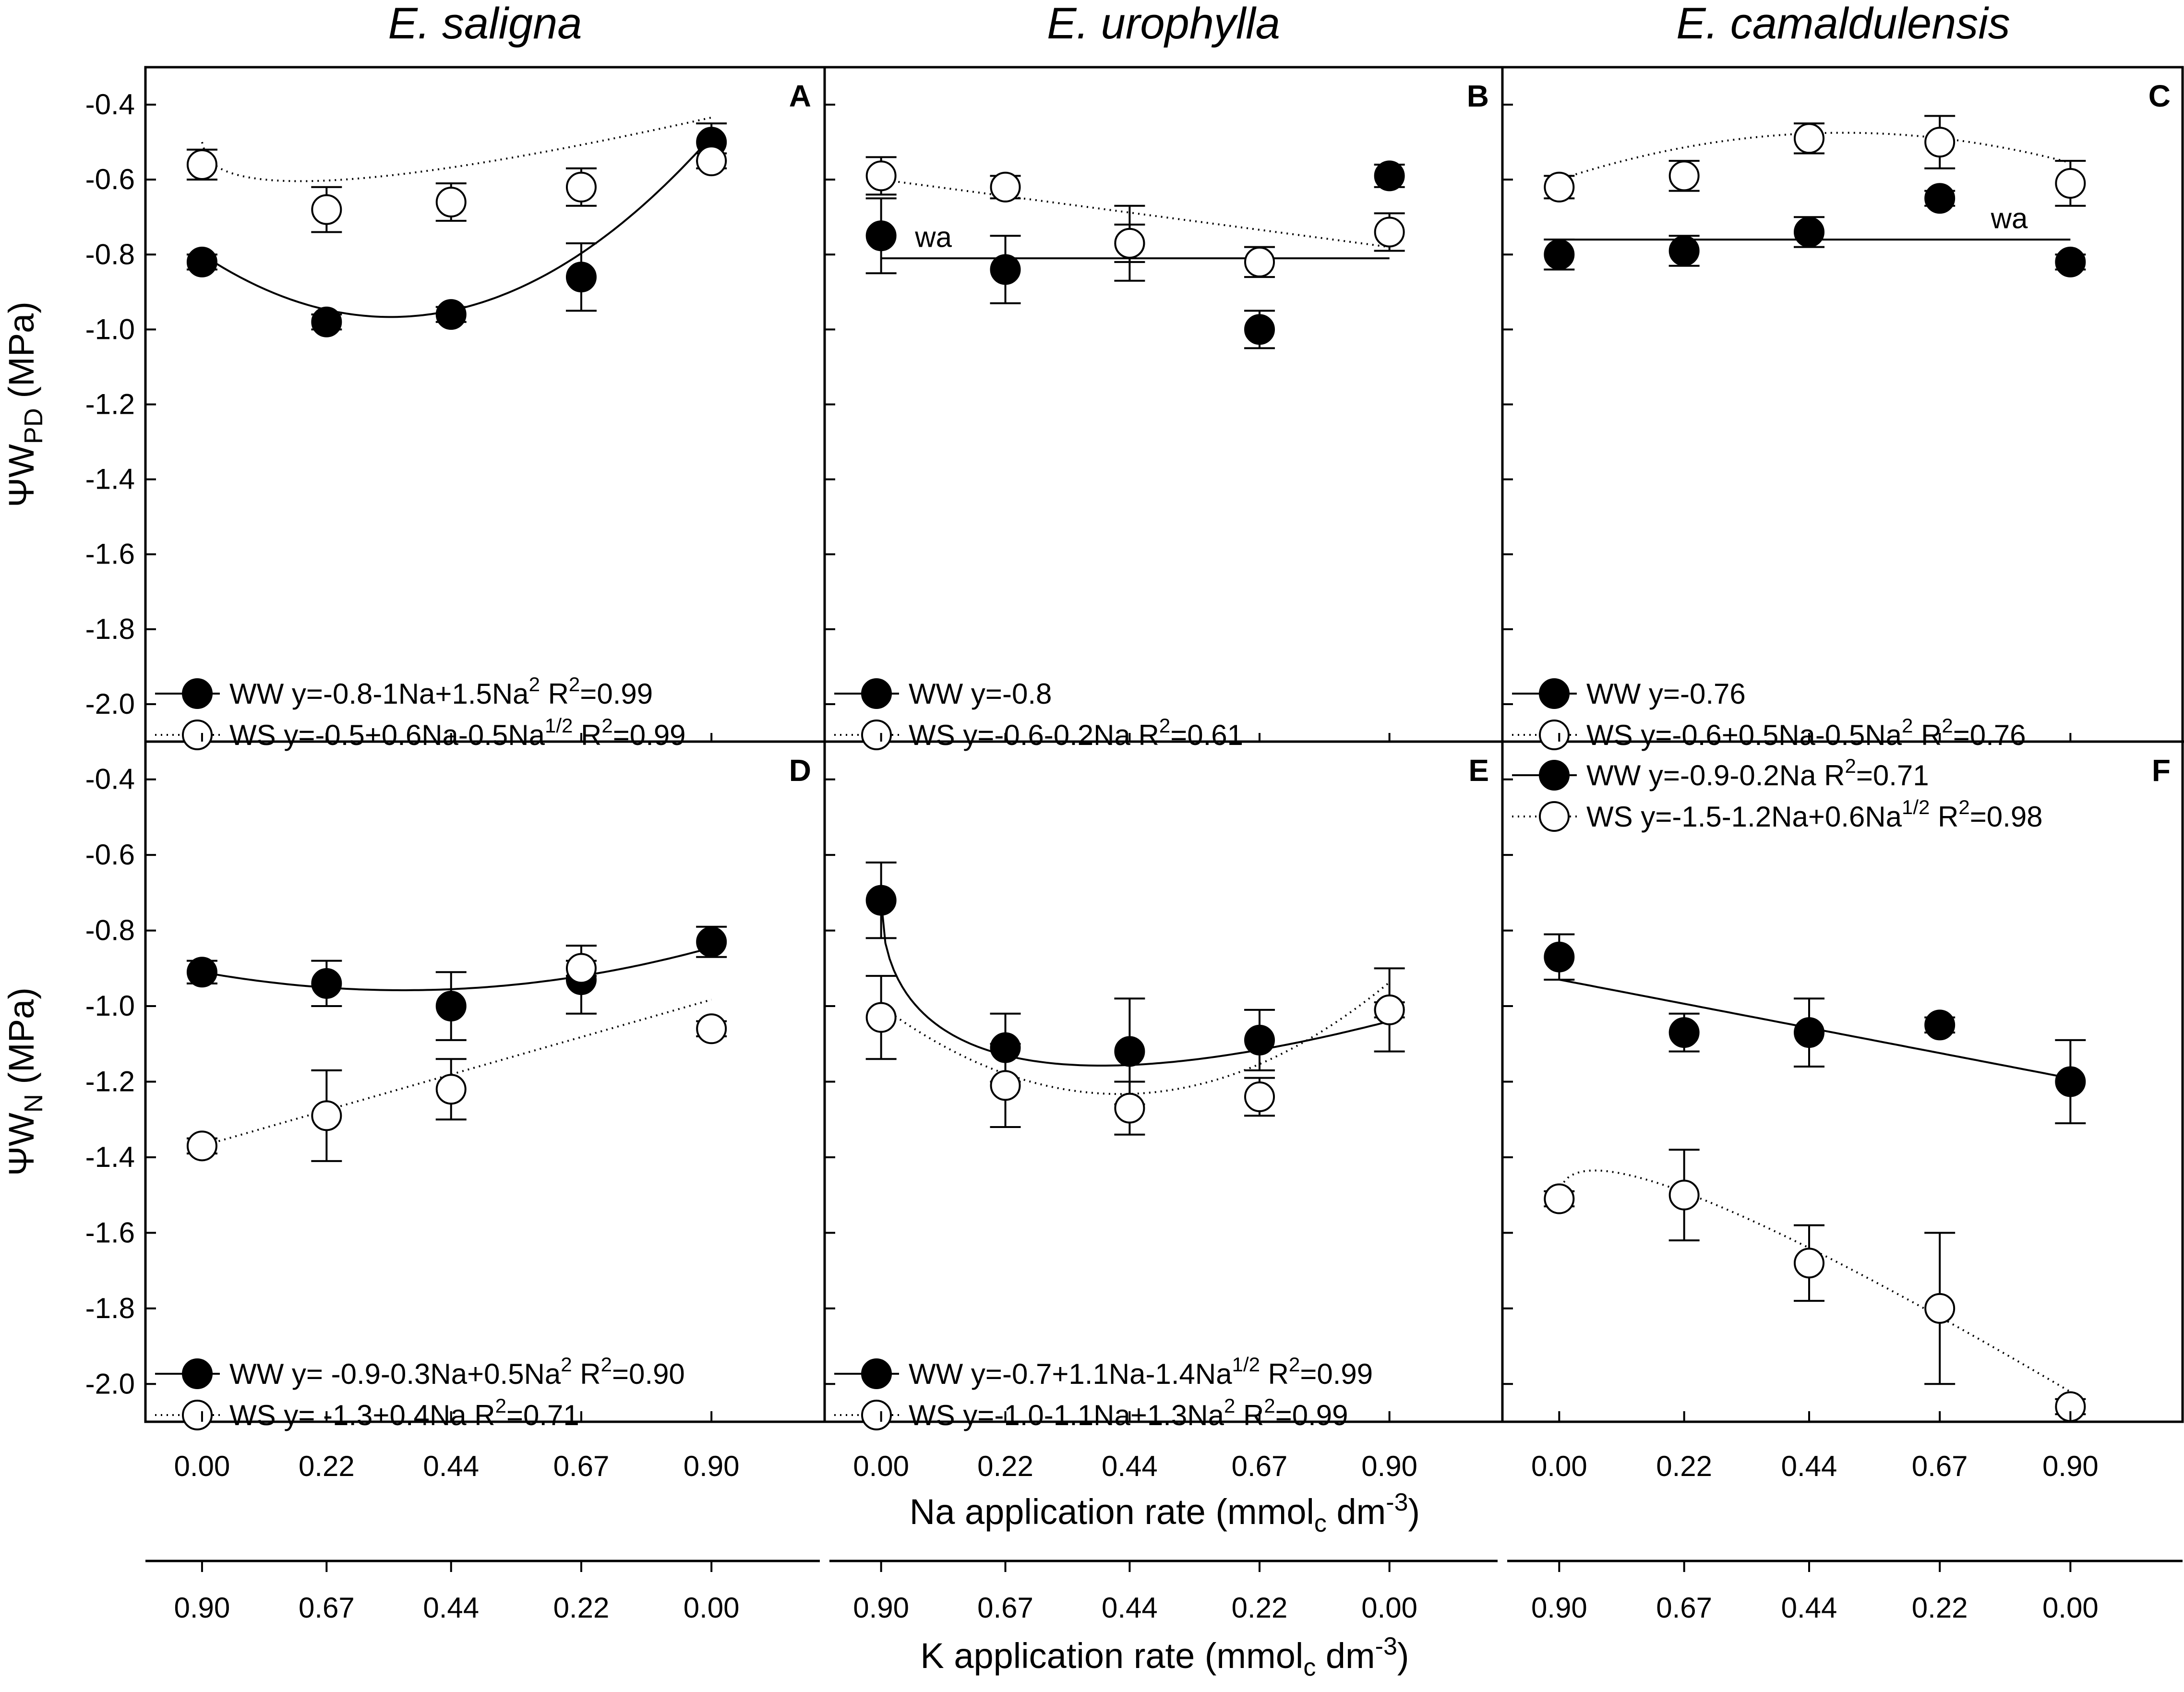 This screenshot has height=1692, width=2184. Describe the element at coordinates (2007, 817) in the screenshot. I see `legend-r2-value: =0.98` at that location.